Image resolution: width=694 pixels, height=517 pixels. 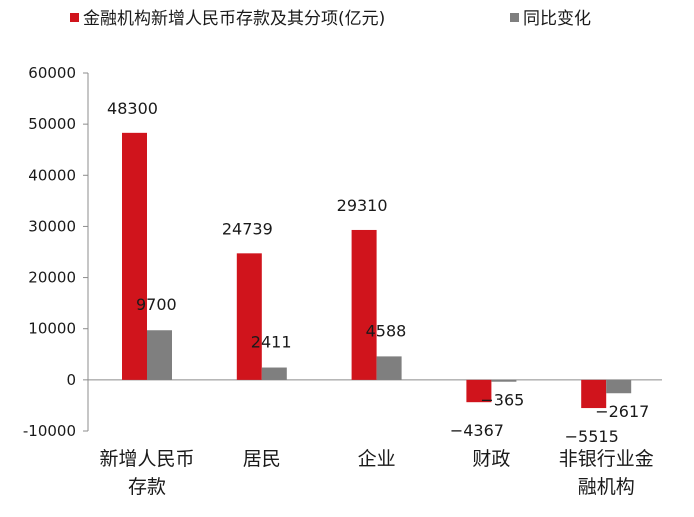 I want to click on y-tick-label: -10000, so click(x=49, y=431).